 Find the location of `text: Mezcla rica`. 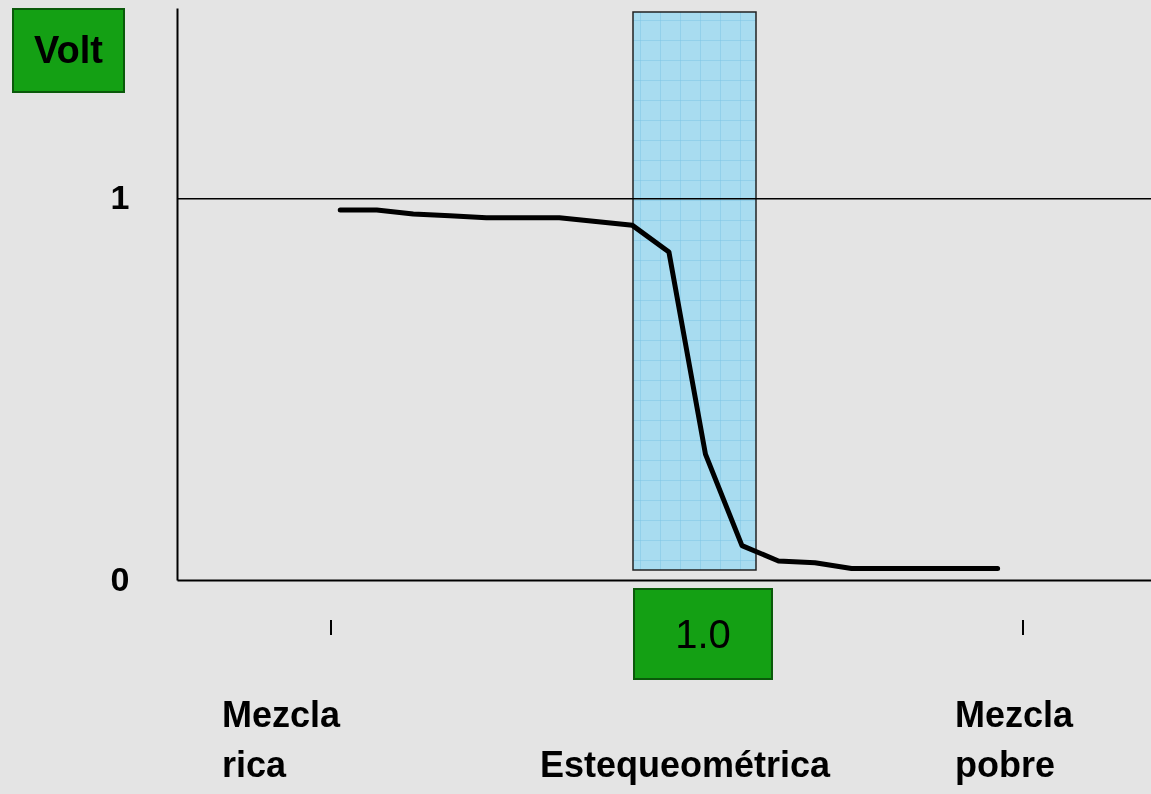

text: Mezcla rica is located at coordinates (282, 740).